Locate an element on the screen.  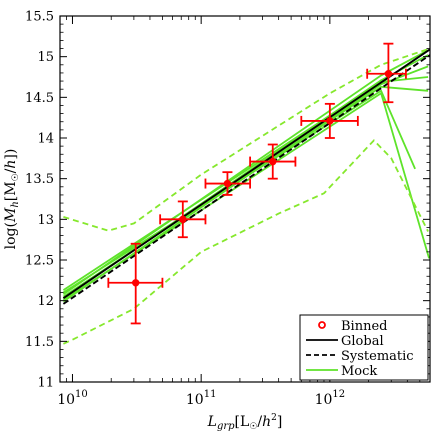
y-tick-label-5: 13.5 is located at coordinates (39, 179).